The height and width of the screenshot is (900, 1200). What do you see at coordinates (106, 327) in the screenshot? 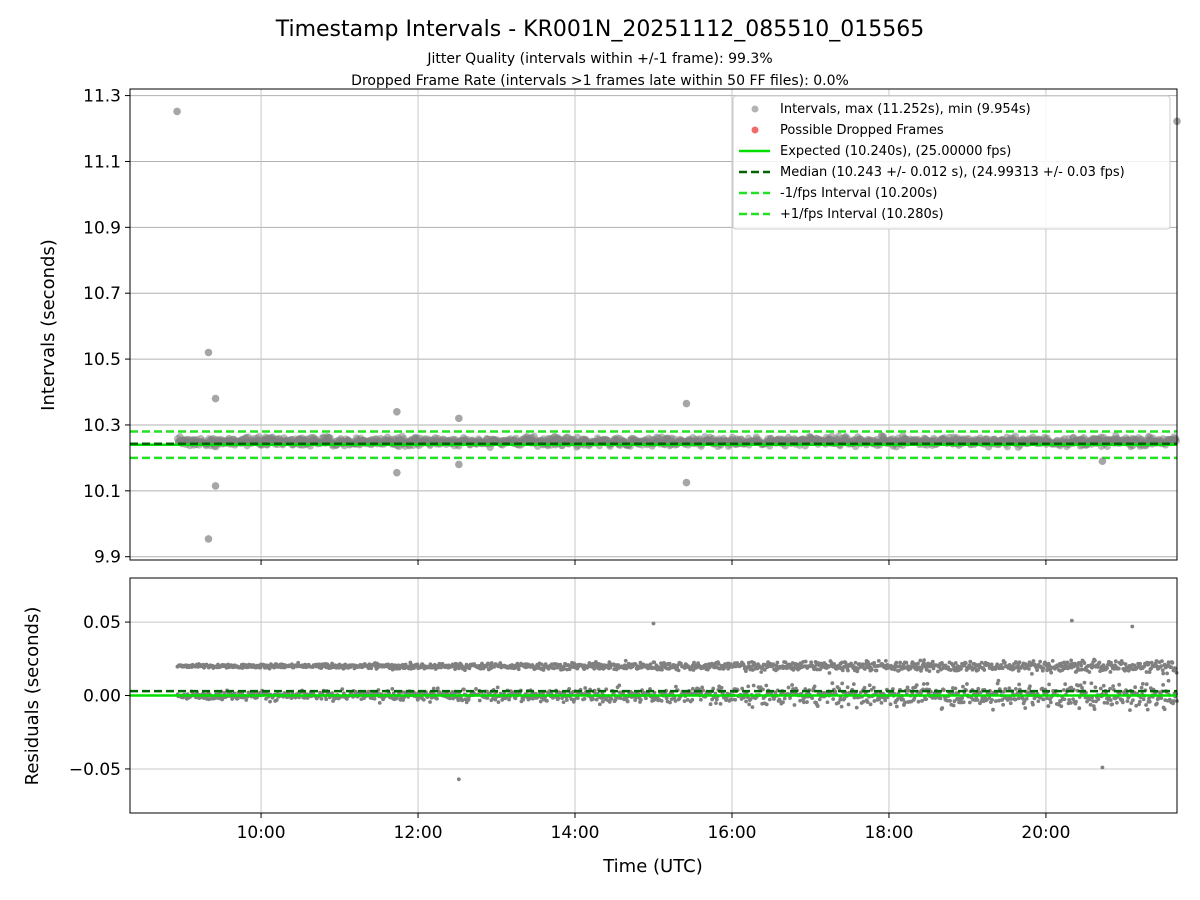
I see `intervals-y-axis: 9.9 10.1 10.3 10.5 10.7 10.9 11.1 11.3` at bounding box center [106, 327].